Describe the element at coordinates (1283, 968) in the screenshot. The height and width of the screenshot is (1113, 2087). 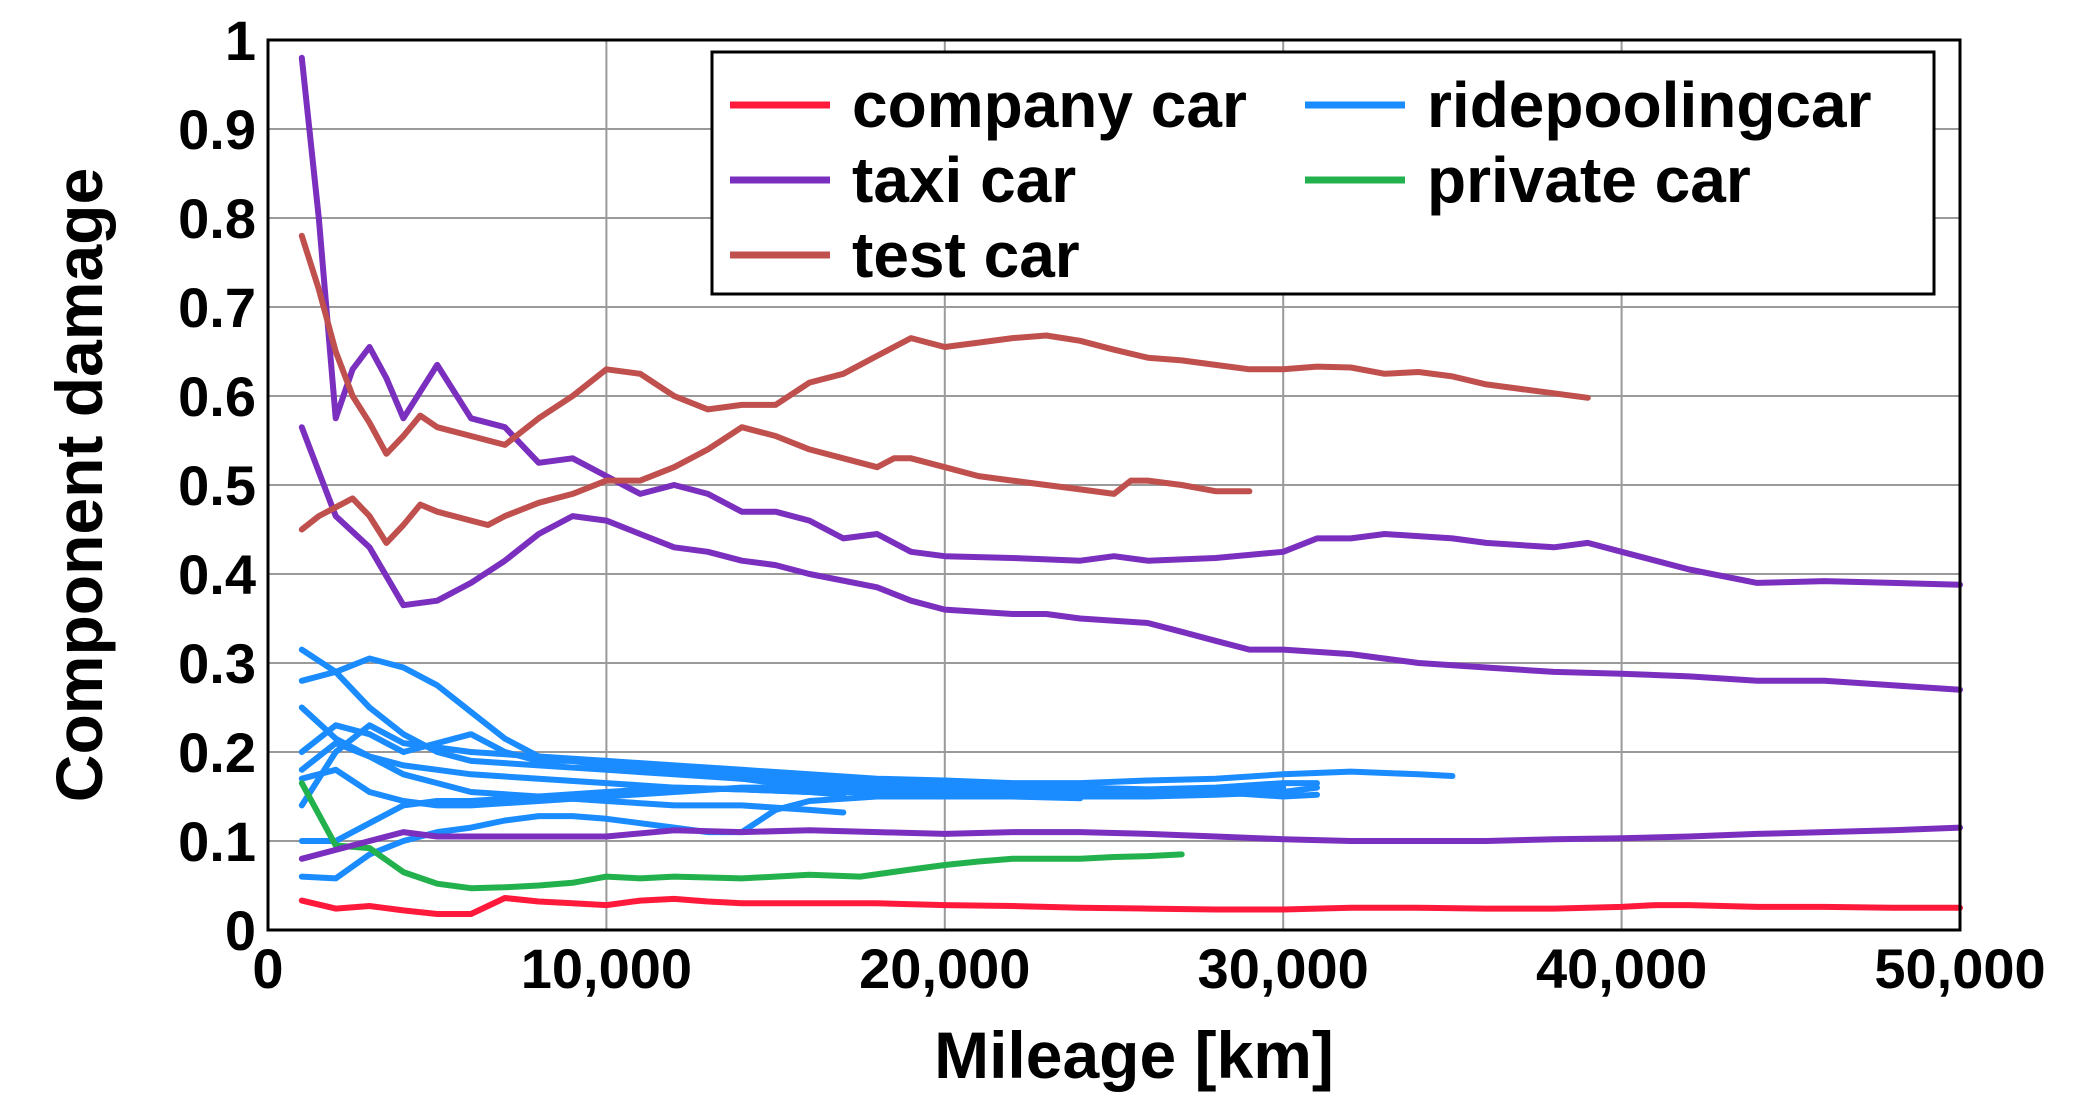
I see `x-tick-label: 30,000` at that location.